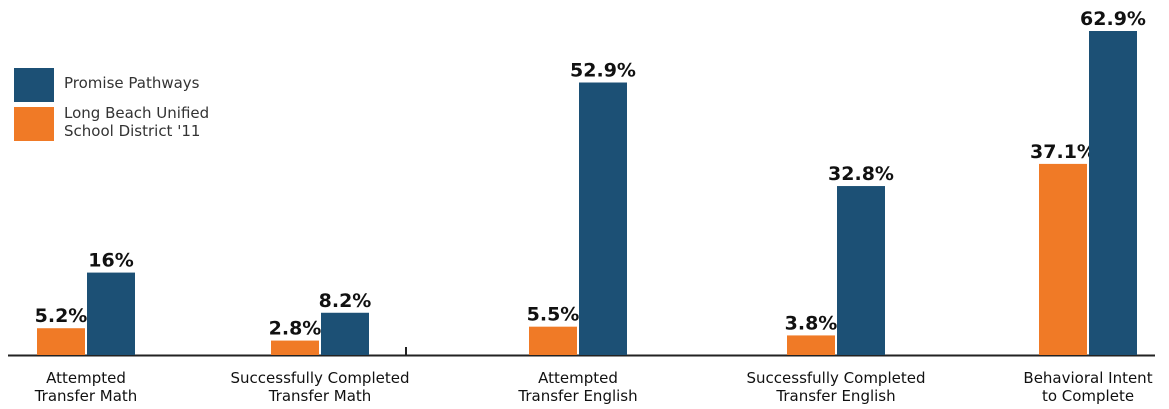  I want to click on data-label-promise-pathways-4: 62.9%, so click(1113, 19).